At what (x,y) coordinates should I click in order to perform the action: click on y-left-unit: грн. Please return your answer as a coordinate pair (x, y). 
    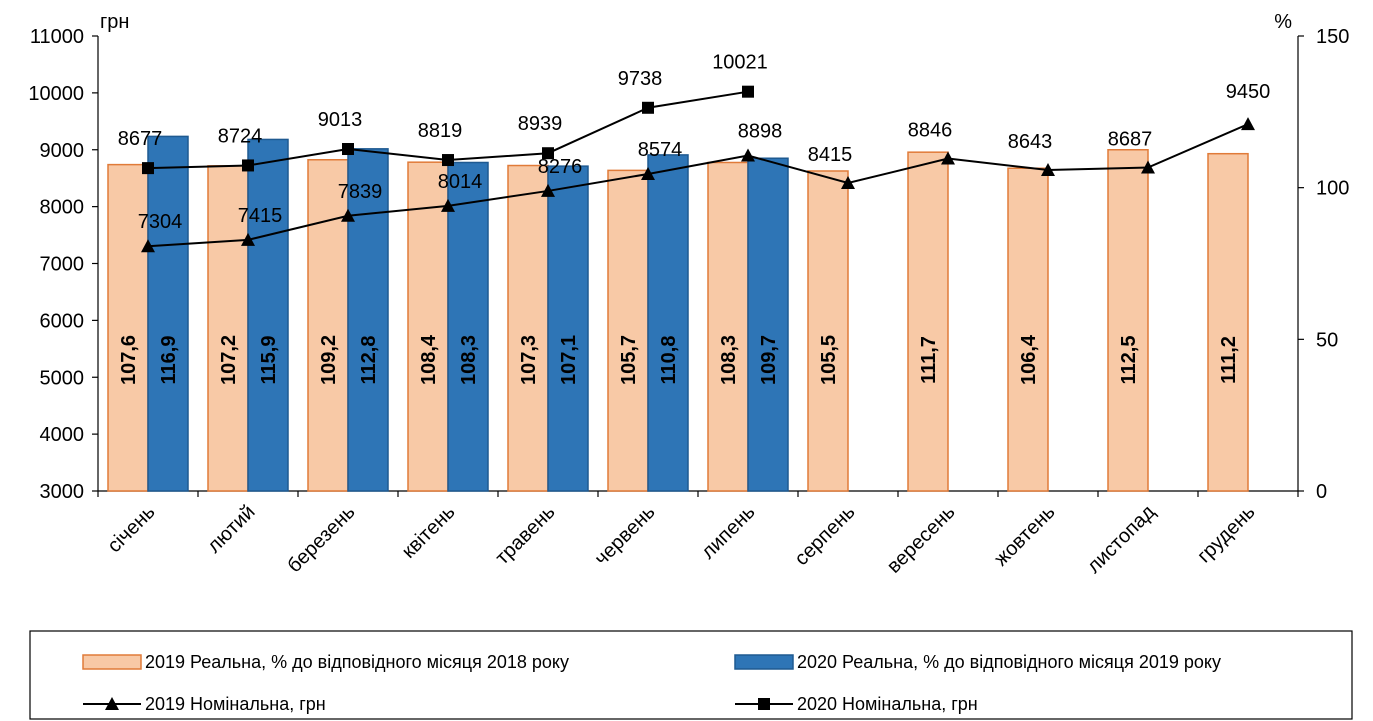
    Looking at the image, I should click on (114, 22).